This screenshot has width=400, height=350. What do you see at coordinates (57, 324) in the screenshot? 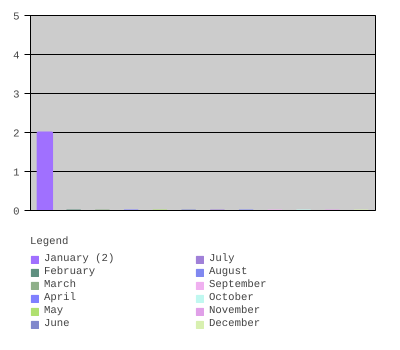
I see `legend-label: June` at bounding box center [57, 324].